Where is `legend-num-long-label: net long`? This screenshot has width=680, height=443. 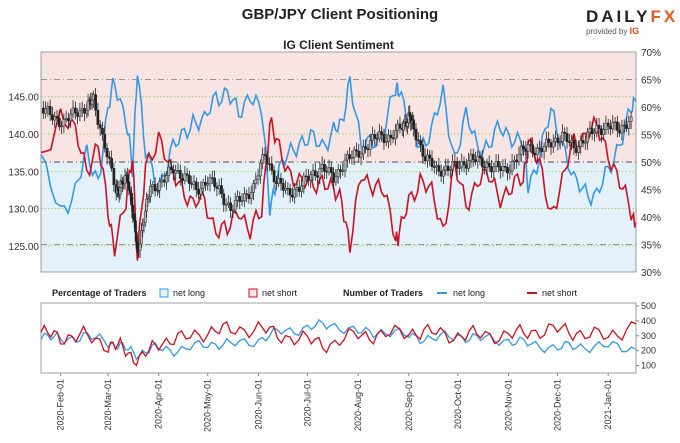 legend-num-long-label: net long is located at coordinates (469, 293).